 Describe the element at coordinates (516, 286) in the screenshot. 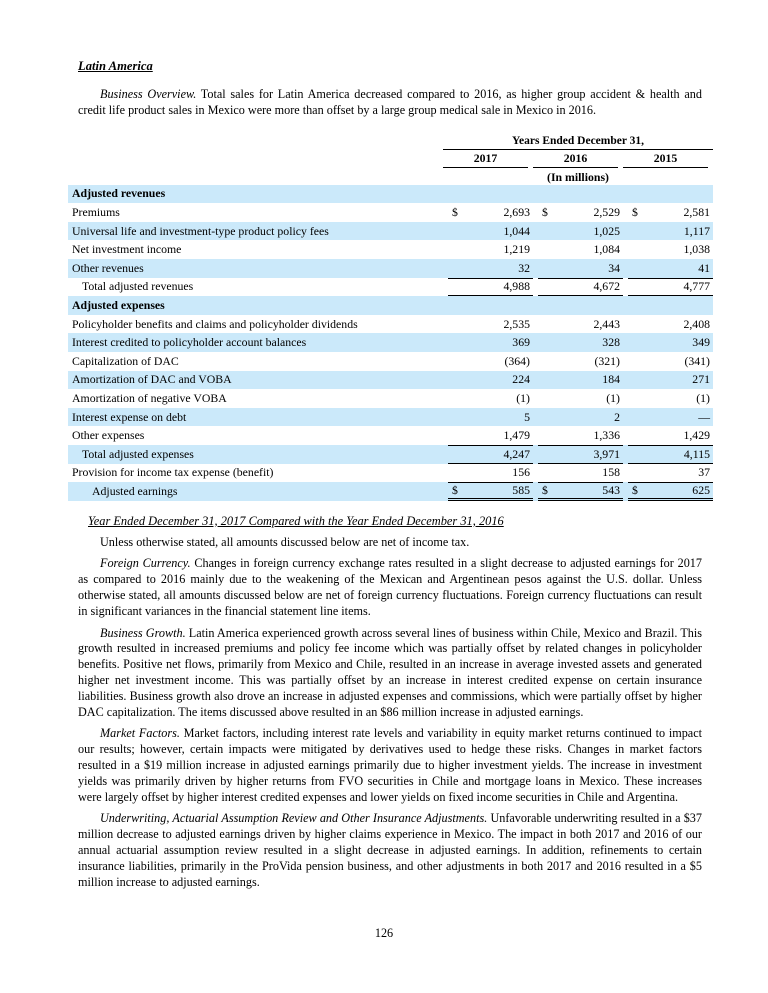

I see `cell-value: 4,988` at that location.